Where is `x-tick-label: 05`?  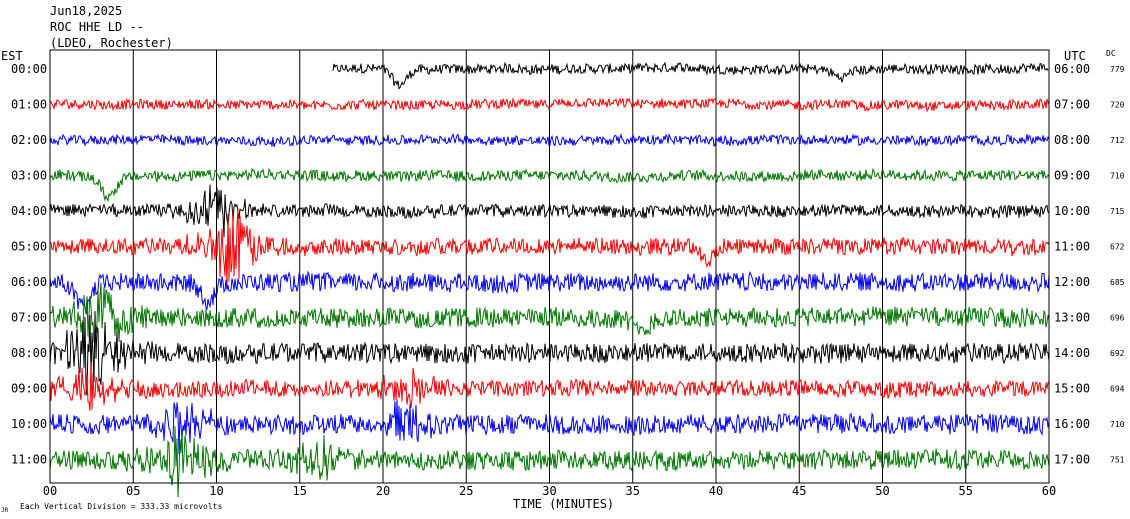
x-tick-label: 05 is located at coordinates (133, 491).